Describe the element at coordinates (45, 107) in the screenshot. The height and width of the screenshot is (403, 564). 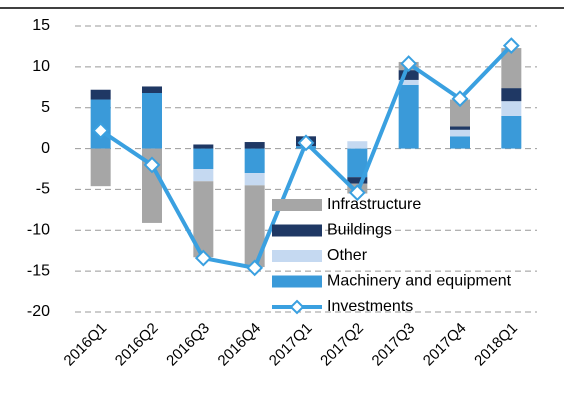
I see `y-tick-label: 5` at that location.